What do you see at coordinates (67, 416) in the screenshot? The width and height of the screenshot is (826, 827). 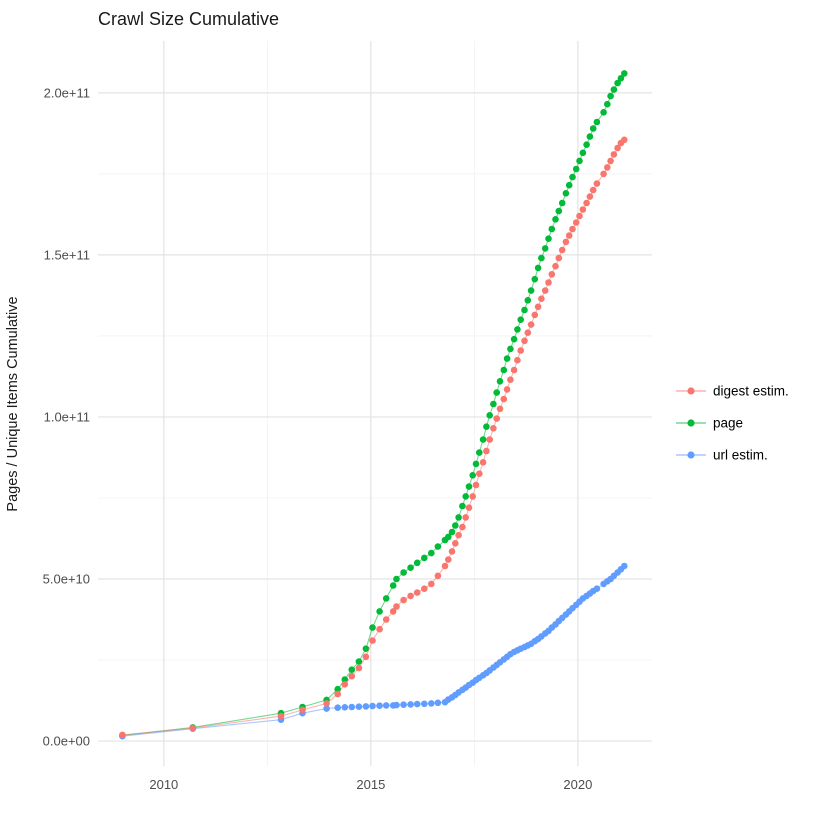 I see `y-tick-label: 1.0e+11` at bounding box center [67, 416].